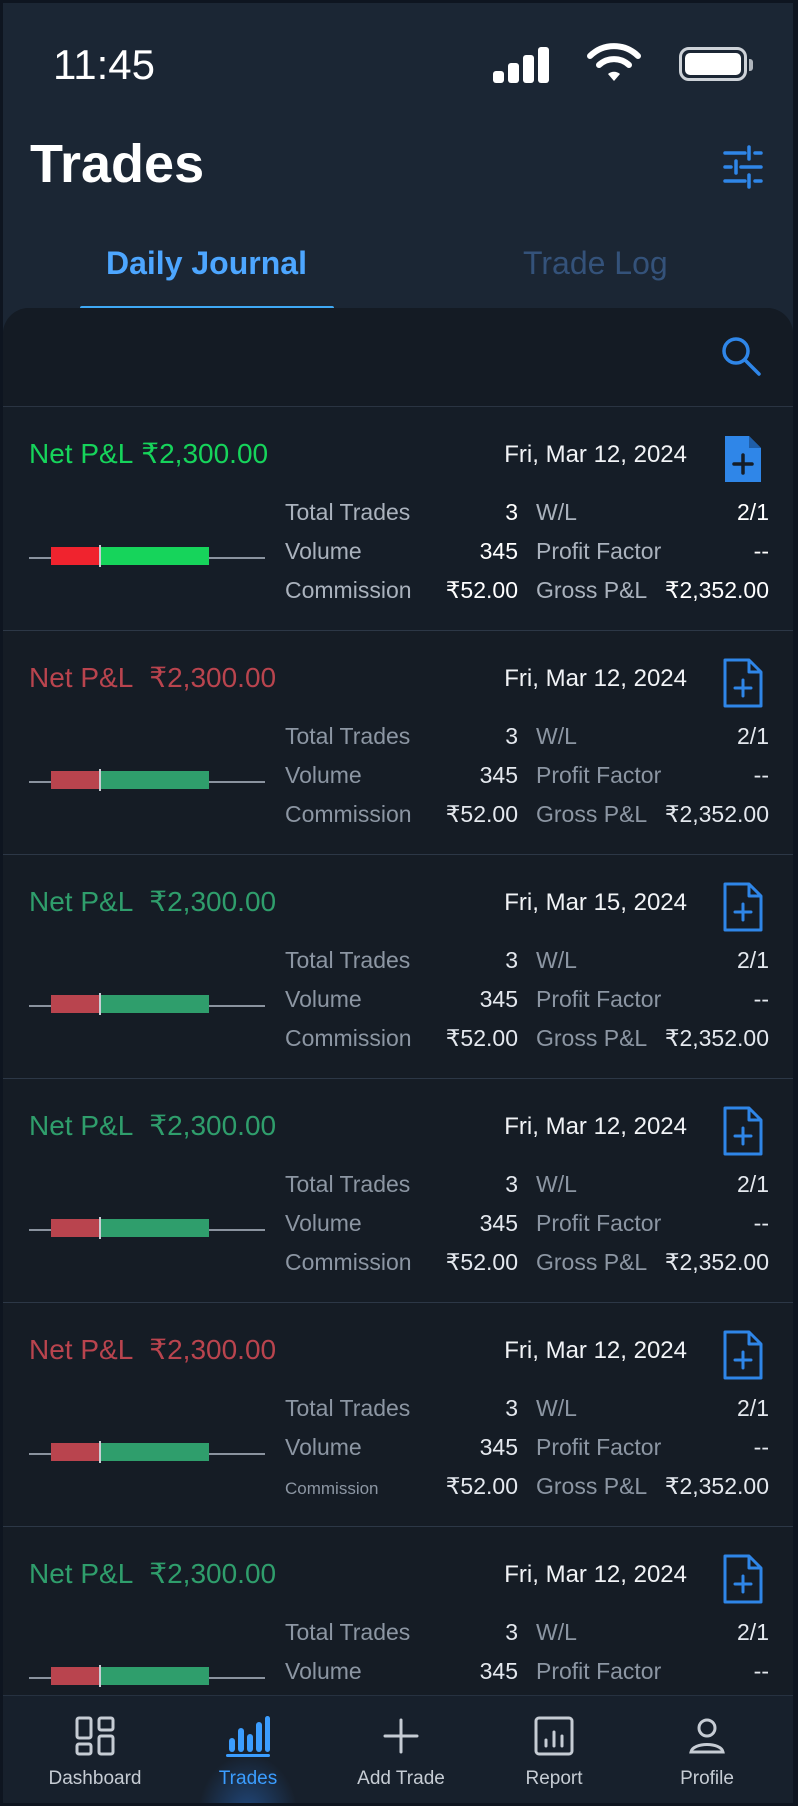 This screenshot has height=1806, width=798. Describe the element at coordinates (743, 167) in the screenshot. I see `filter-settings-icon` at that location.